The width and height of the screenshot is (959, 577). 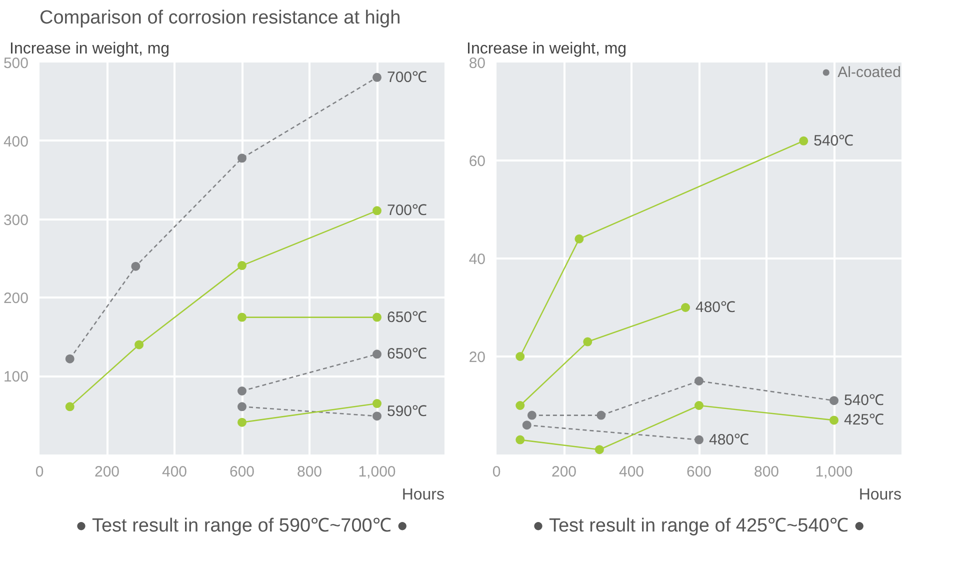 What do you see at coordinates (220, 18) in the screenshot?
I see `chart-title: Comparison of corrosion resistance at high` at bounding box center [220, 18].